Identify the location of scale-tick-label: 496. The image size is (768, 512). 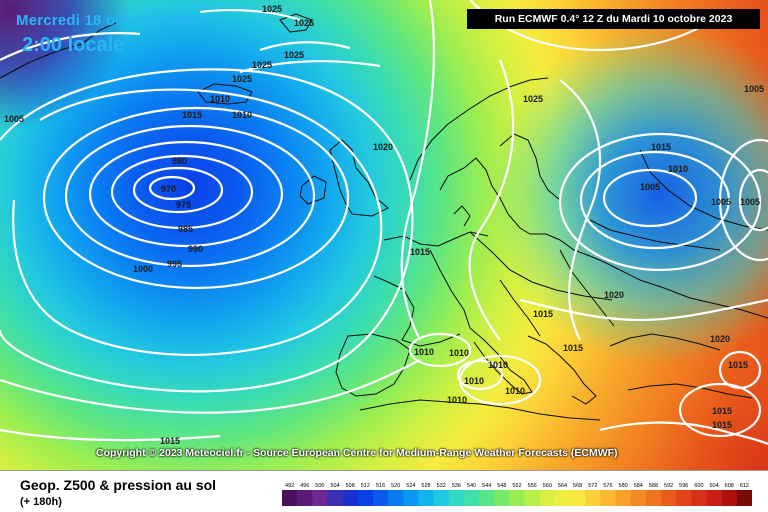
(304, 486).